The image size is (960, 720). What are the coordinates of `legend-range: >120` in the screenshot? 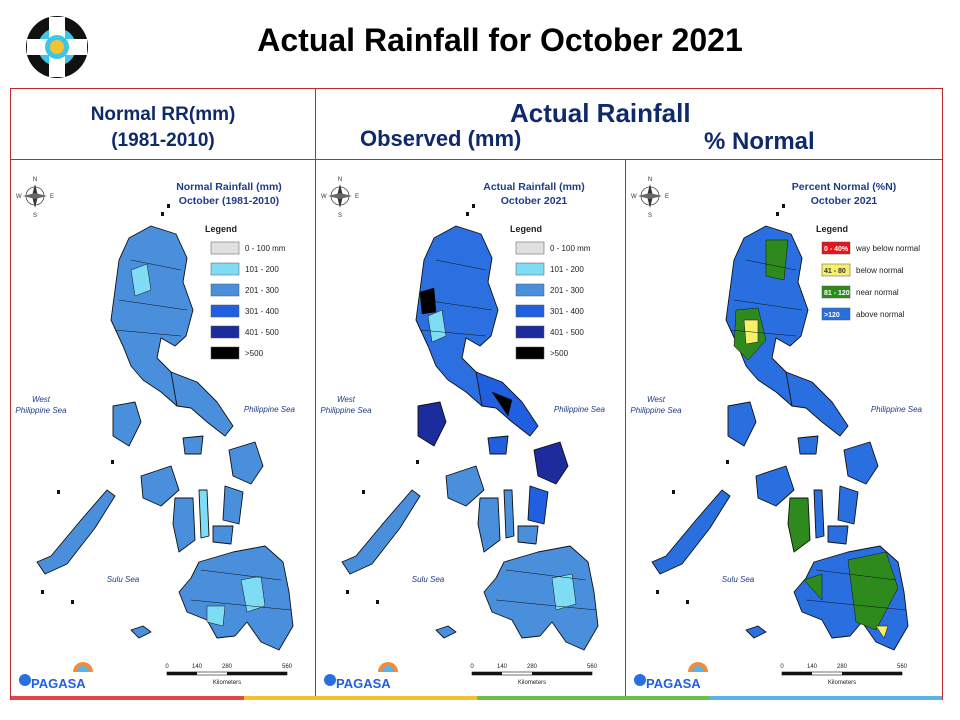 It's located at (832, 315).